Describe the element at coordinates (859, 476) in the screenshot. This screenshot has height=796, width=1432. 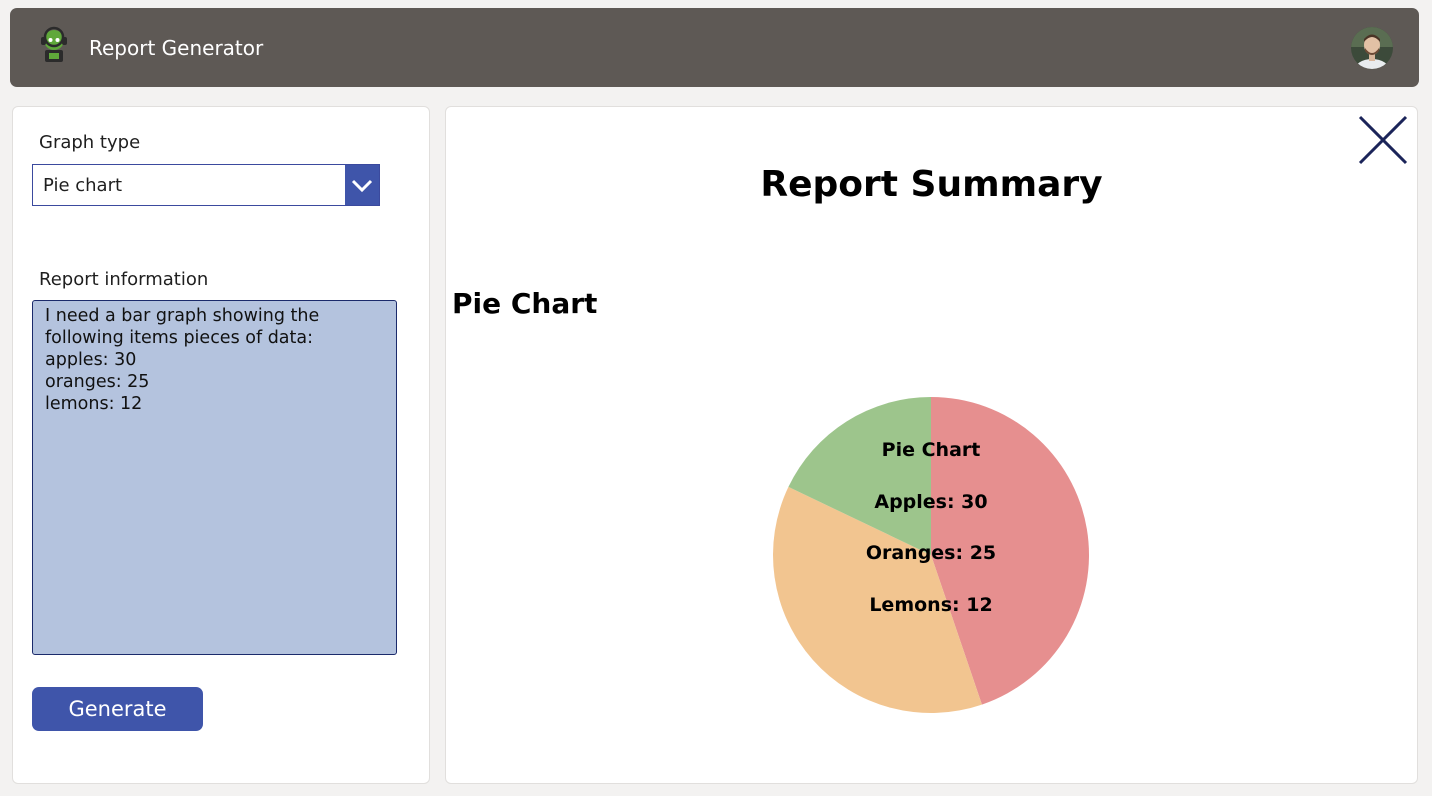
I see `pie-slice-lemons` at that location.